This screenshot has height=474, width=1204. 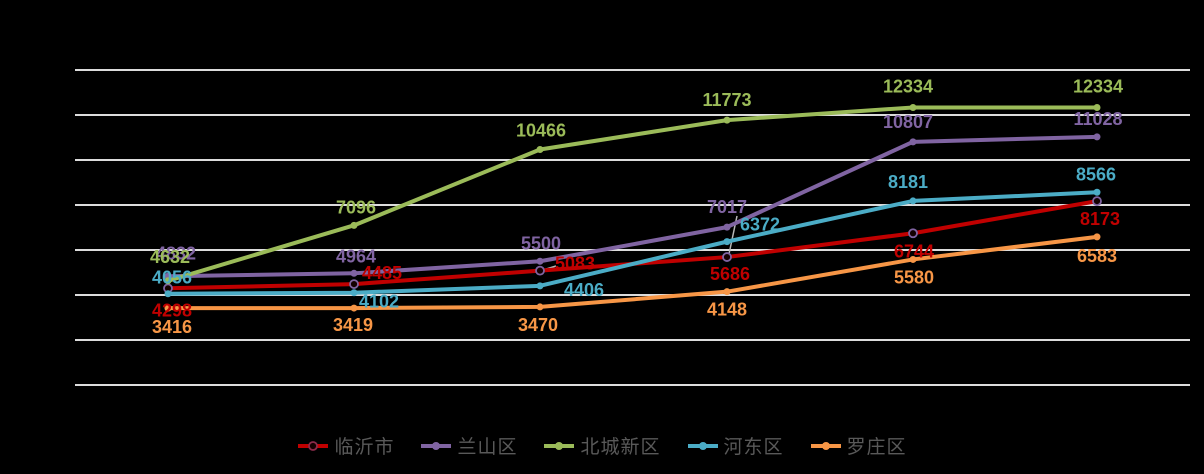 I want to click on data-label: 3416, so click(x=172, y=327).